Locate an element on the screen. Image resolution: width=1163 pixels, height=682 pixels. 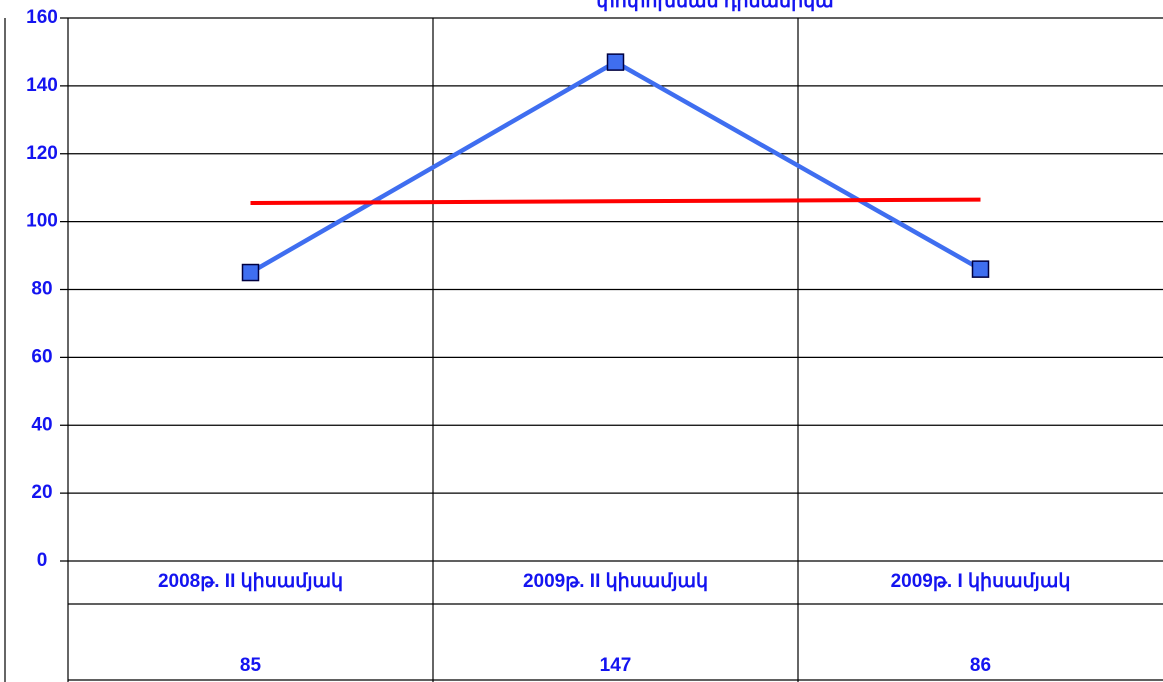
chart-title: փոփոխման դինամիկա is located at coordinates (714, 6).